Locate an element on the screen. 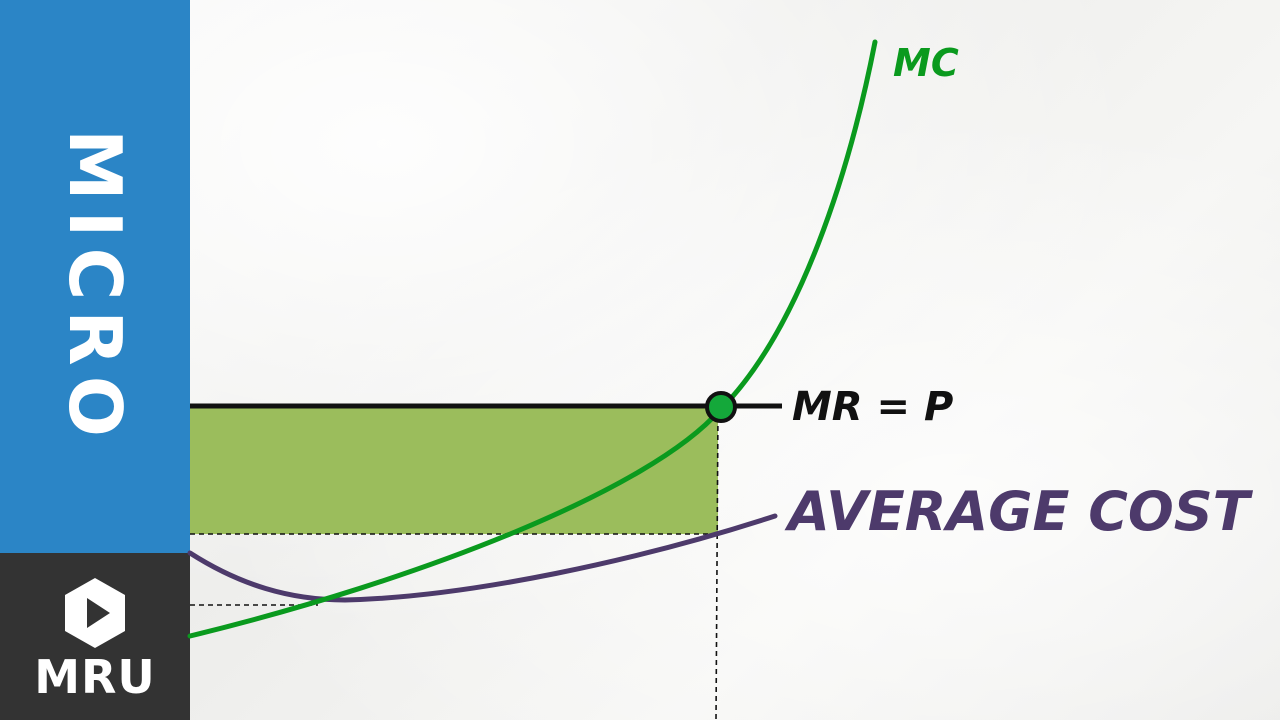  mc-label: MC is located at coordinates (926, 63).